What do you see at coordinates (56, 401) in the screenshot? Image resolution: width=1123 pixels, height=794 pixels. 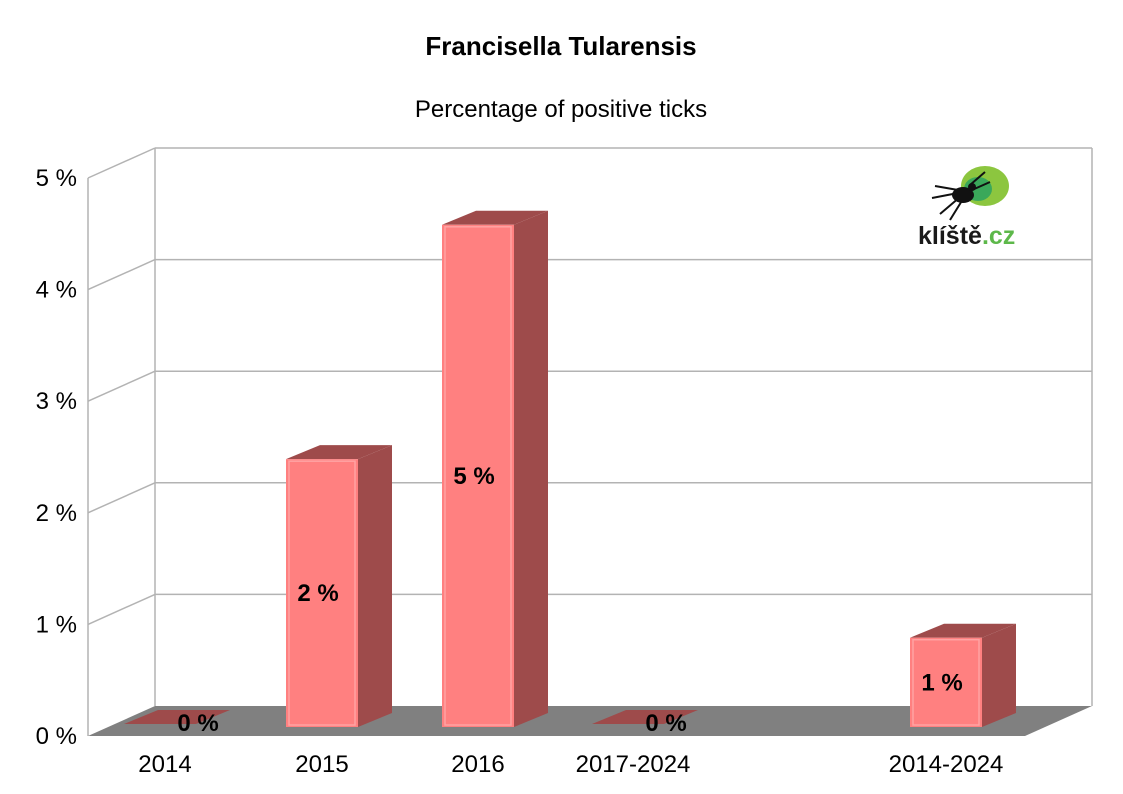 I see `y-tick-label: 3 %` at bounding box center [56, 401].